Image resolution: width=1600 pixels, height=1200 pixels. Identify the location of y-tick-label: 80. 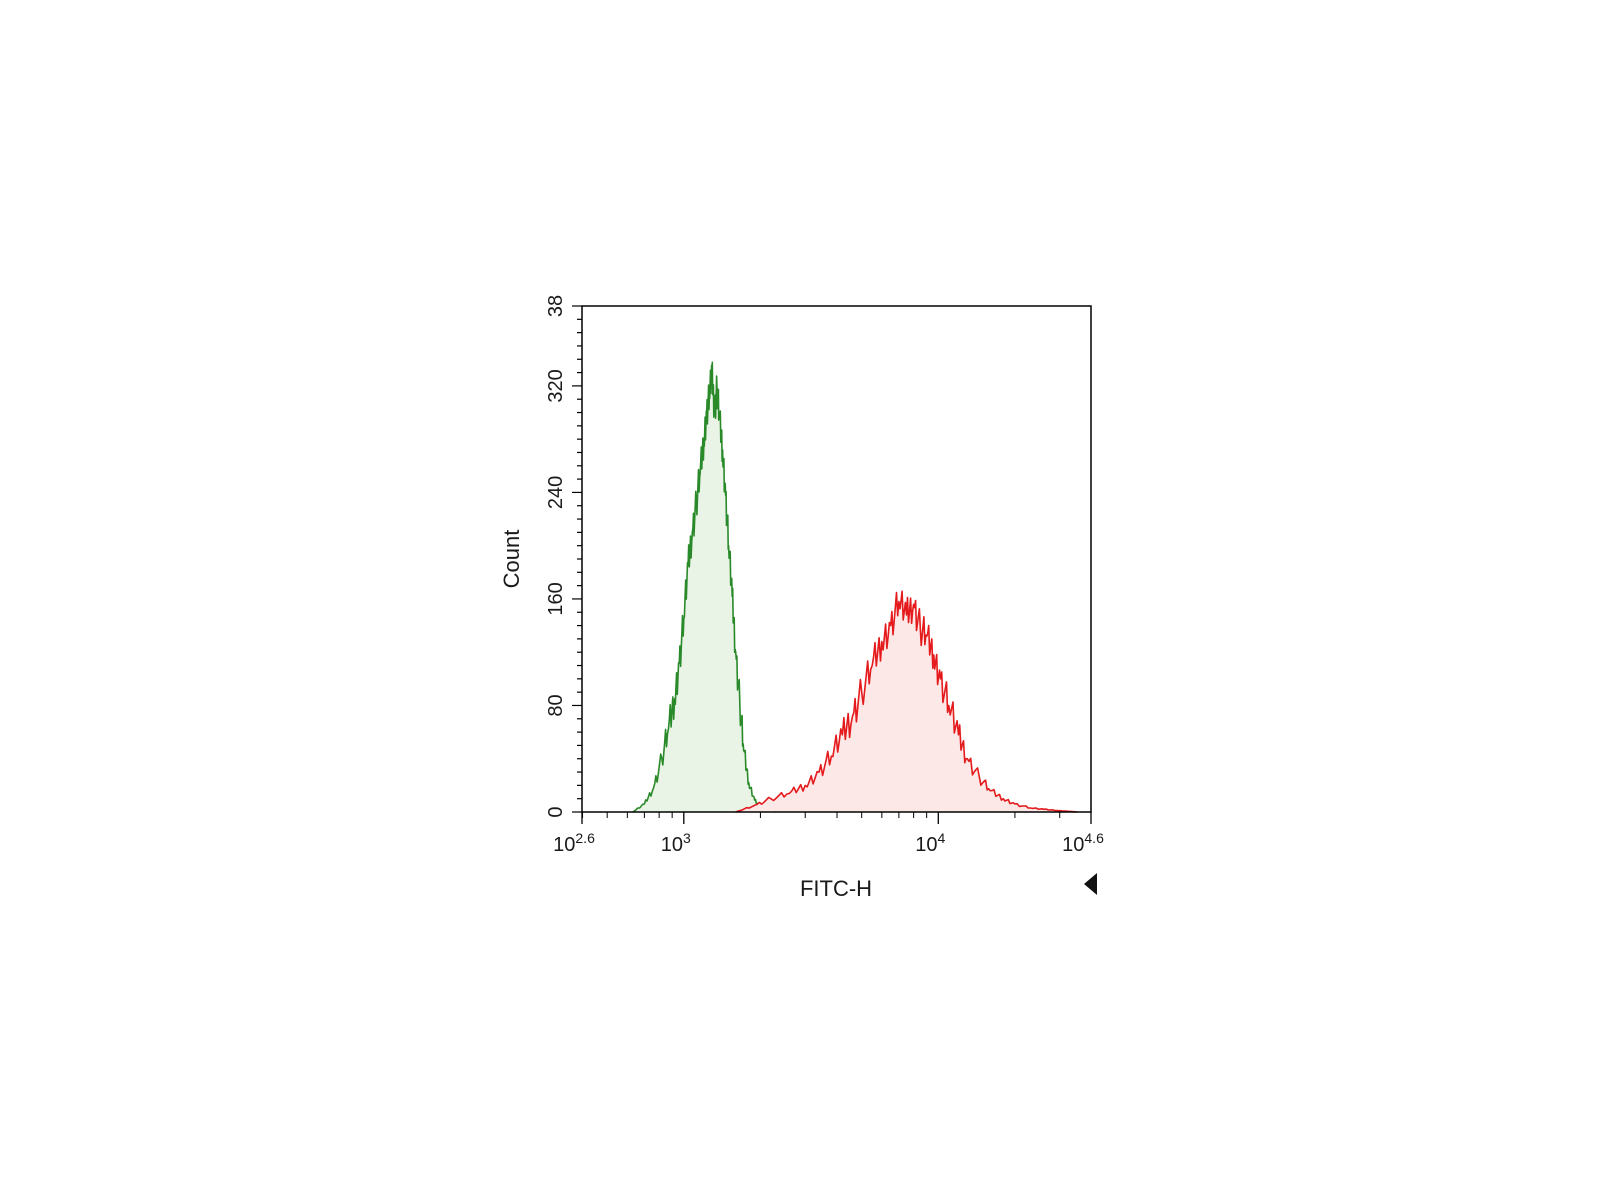
(556, 705).